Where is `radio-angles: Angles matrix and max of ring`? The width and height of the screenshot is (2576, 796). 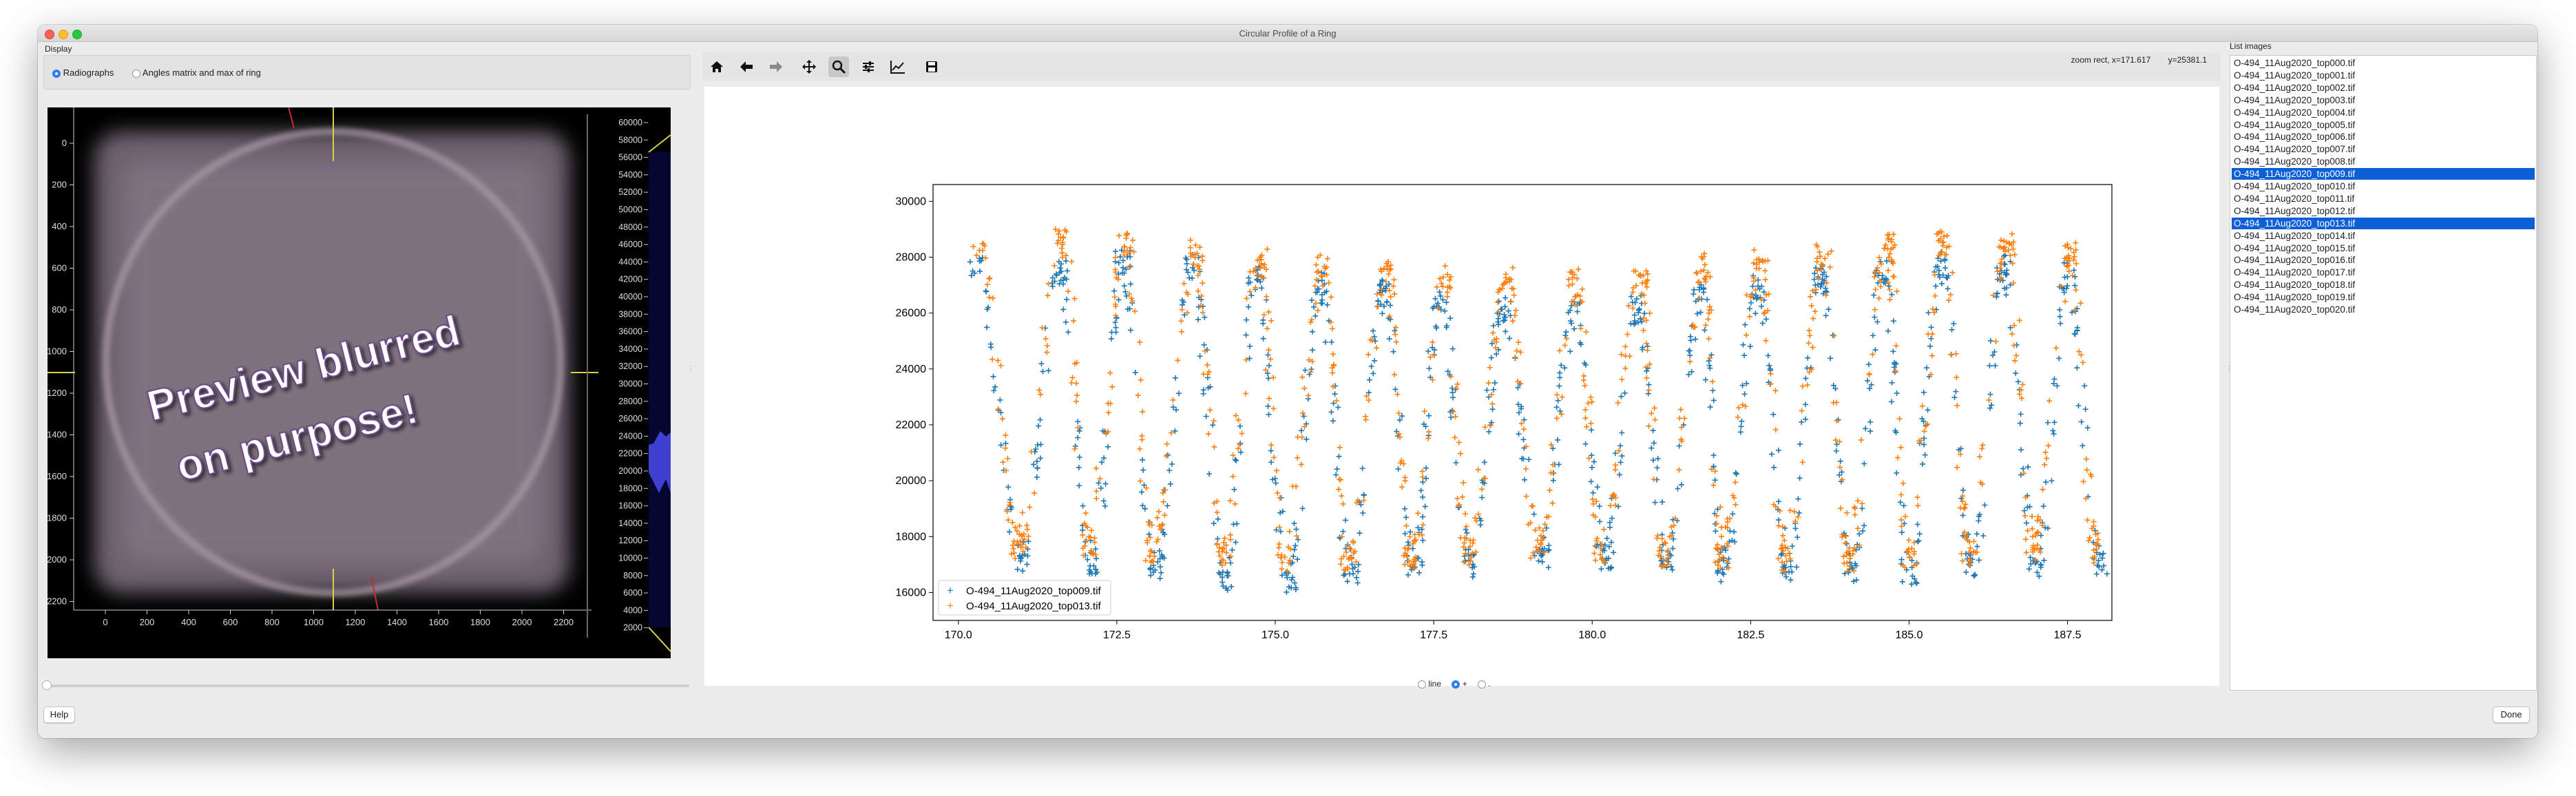 radio-angles: Angles matrix and max of ring is located at coordinates (196, 72).